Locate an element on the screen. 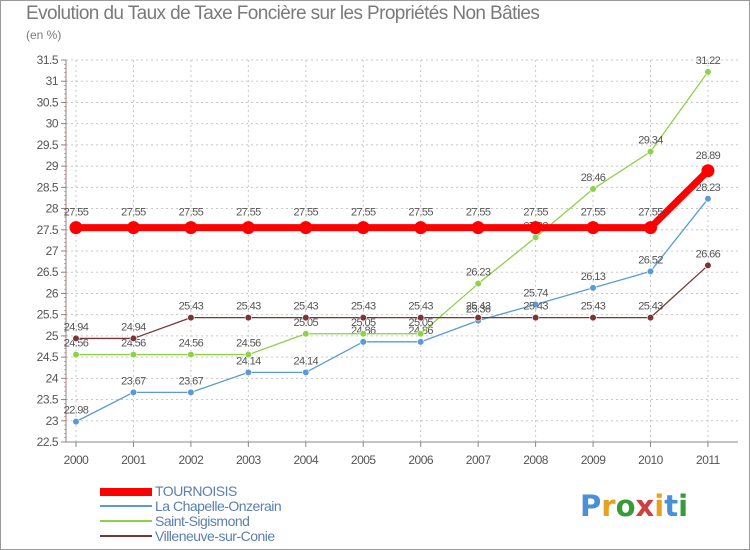  y-tick-label: 23.5 is located at coordinates (48, 400).